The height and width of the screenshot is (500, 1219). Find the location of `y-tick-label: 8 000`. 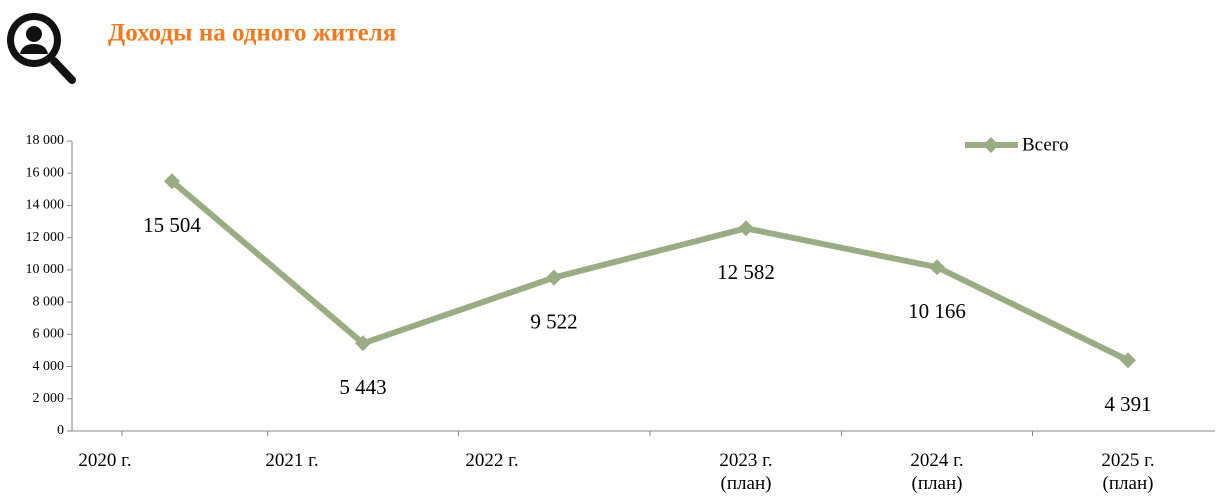

y-tick-label: 8 000 is located at coordinates (49, 301).